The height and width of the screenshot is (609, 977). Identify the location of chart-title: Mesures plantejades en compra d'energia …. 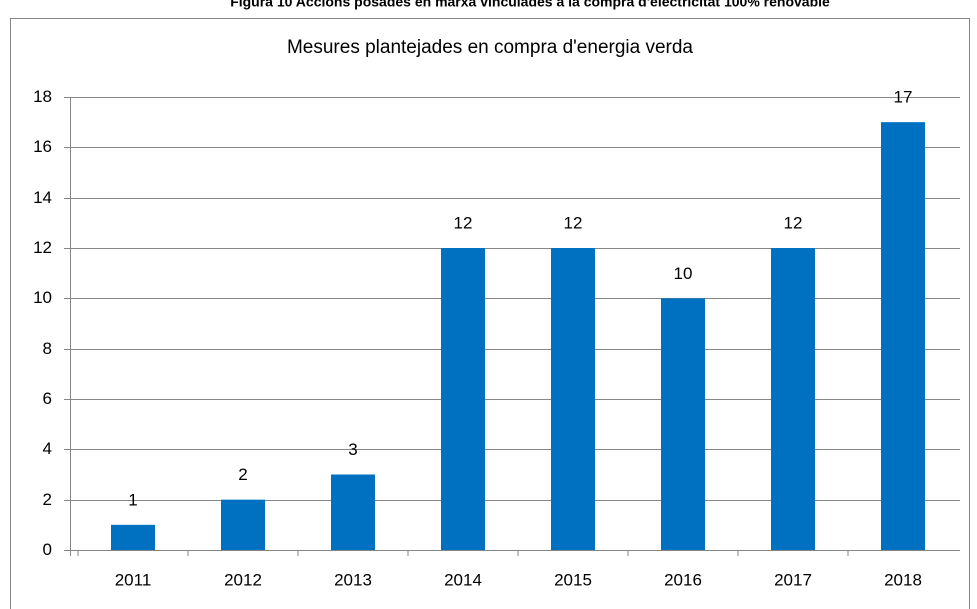
(490, 47).